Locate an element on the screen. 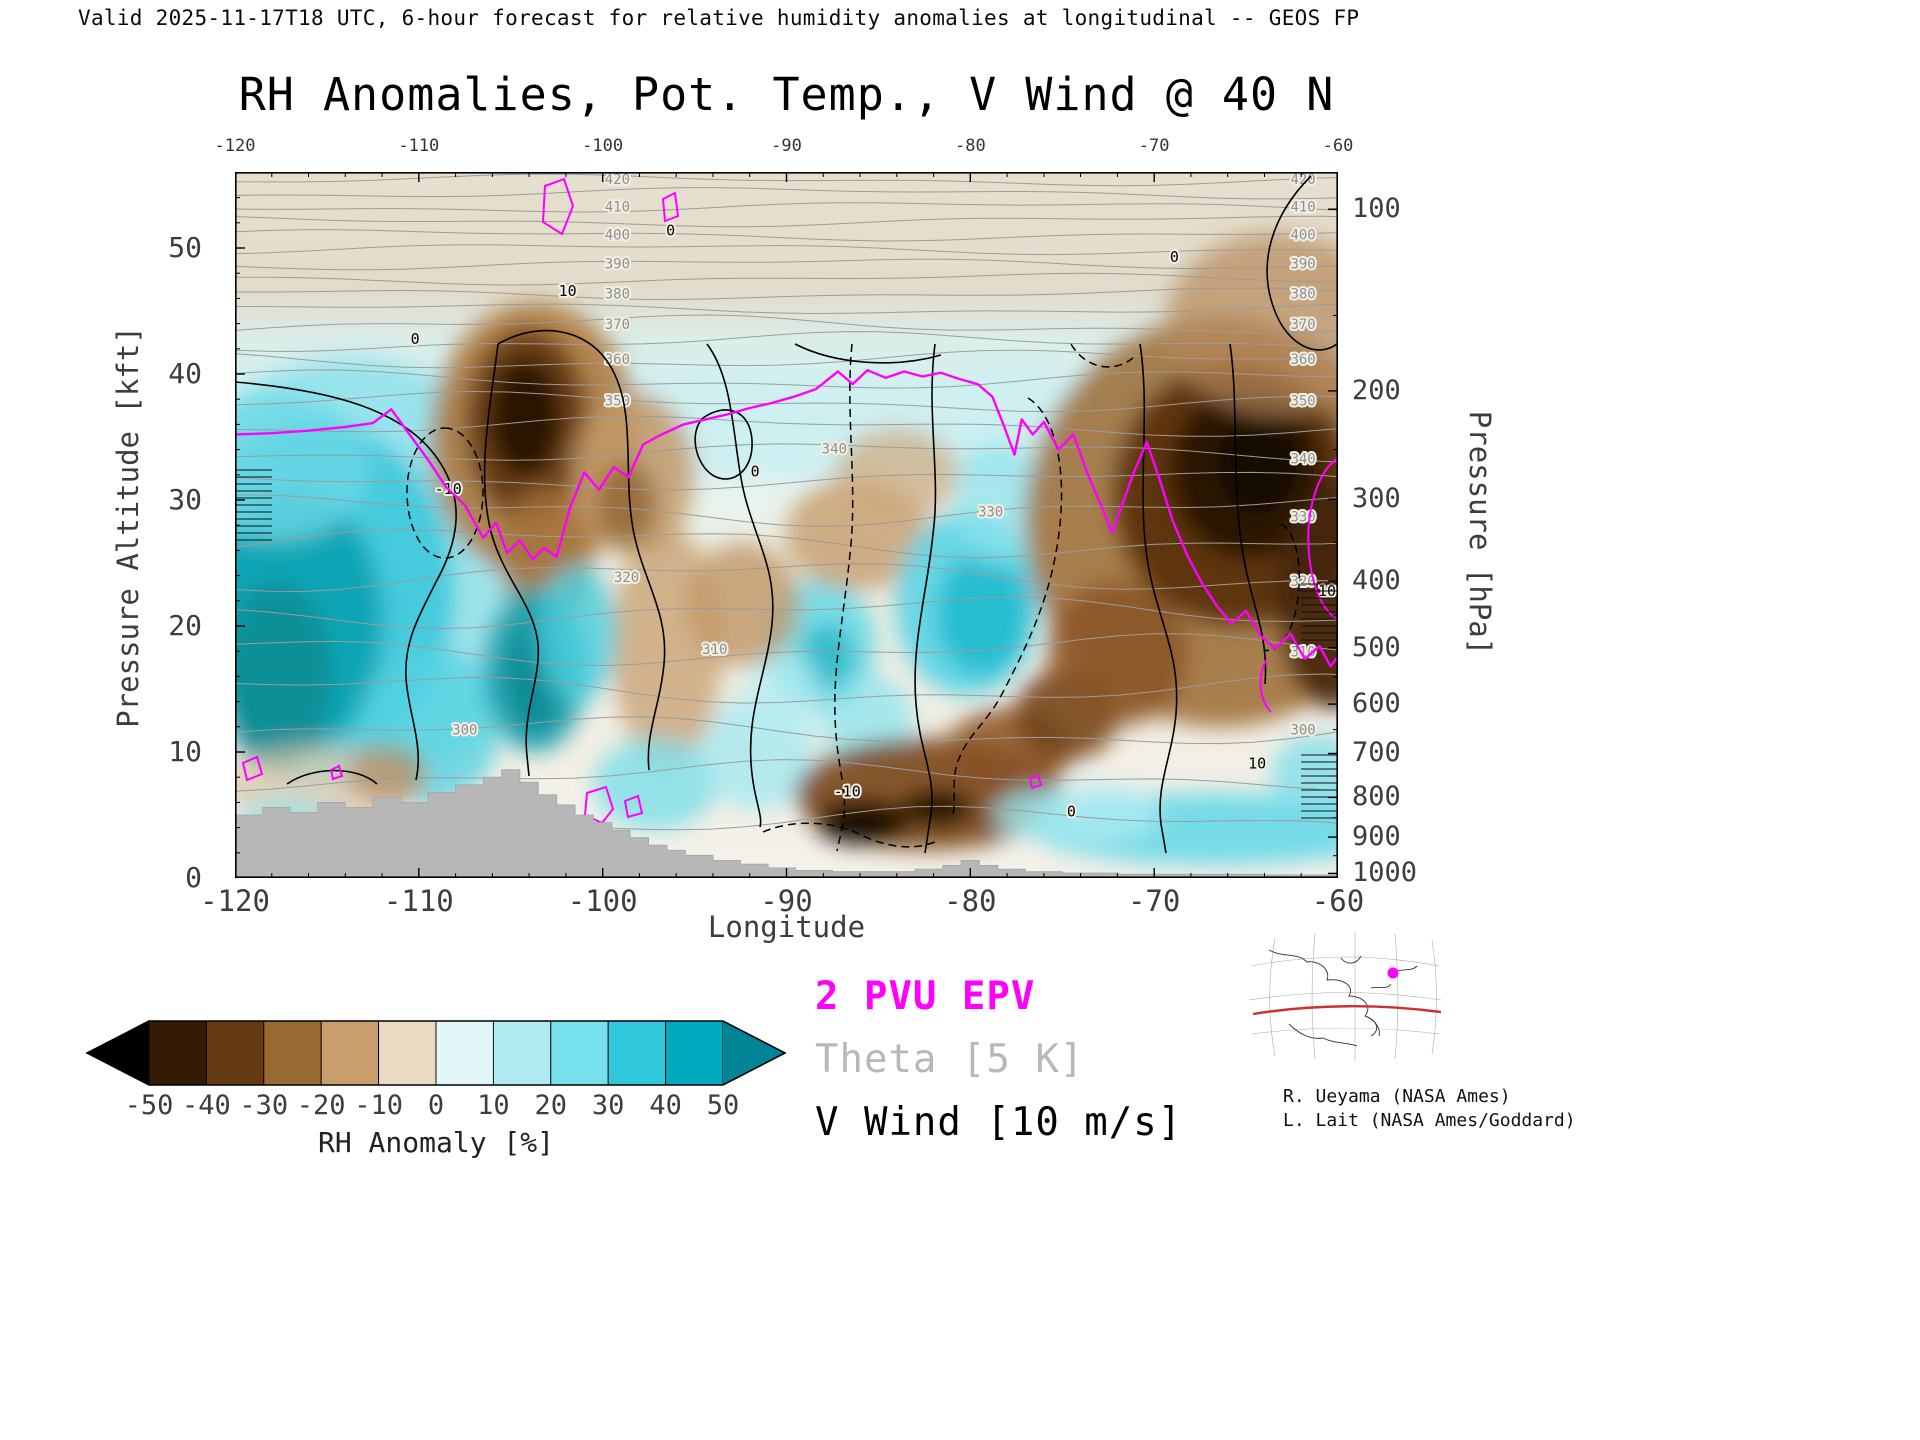 Image resolution: width=1920 pixels, height=1440 pixels. y-right-tick-label: 300 is located at coordinates (1376, 499).